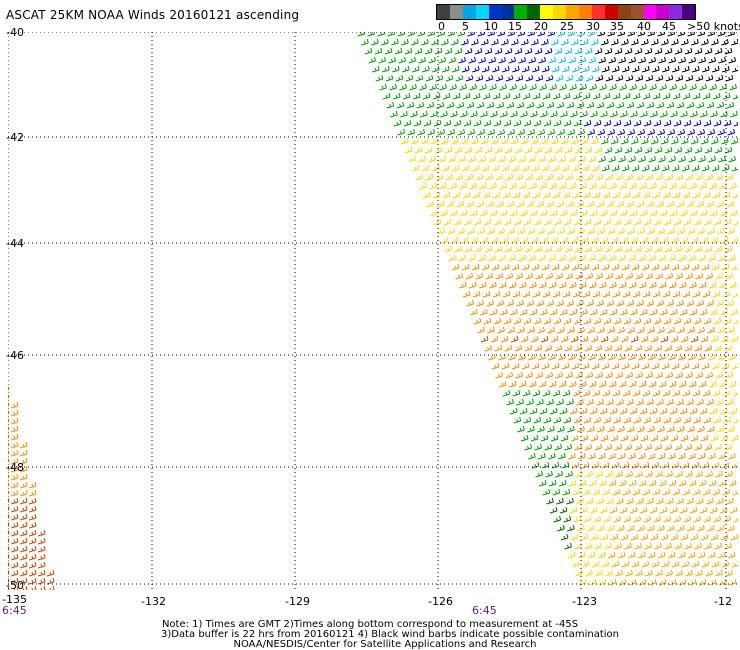 This screenshot has width=740, height=650. Describe the element at coordinates (585, 27) in the screenshot. I see `colorbar-labels: 0 5 10 15 20 25 30 35 40 45 >50 knots` at that location.